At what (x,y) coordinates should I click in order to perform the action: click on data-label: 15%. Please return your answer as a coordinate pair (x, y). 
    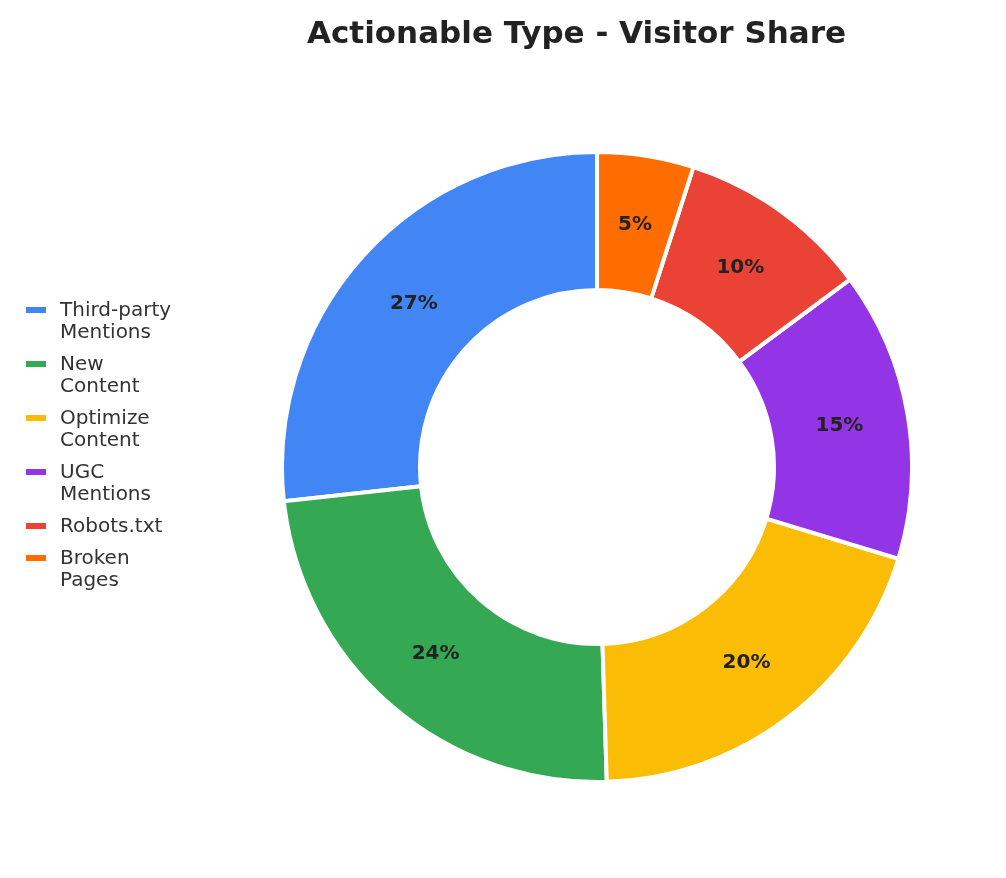
    Looking at the image, I should click on (839, 424).